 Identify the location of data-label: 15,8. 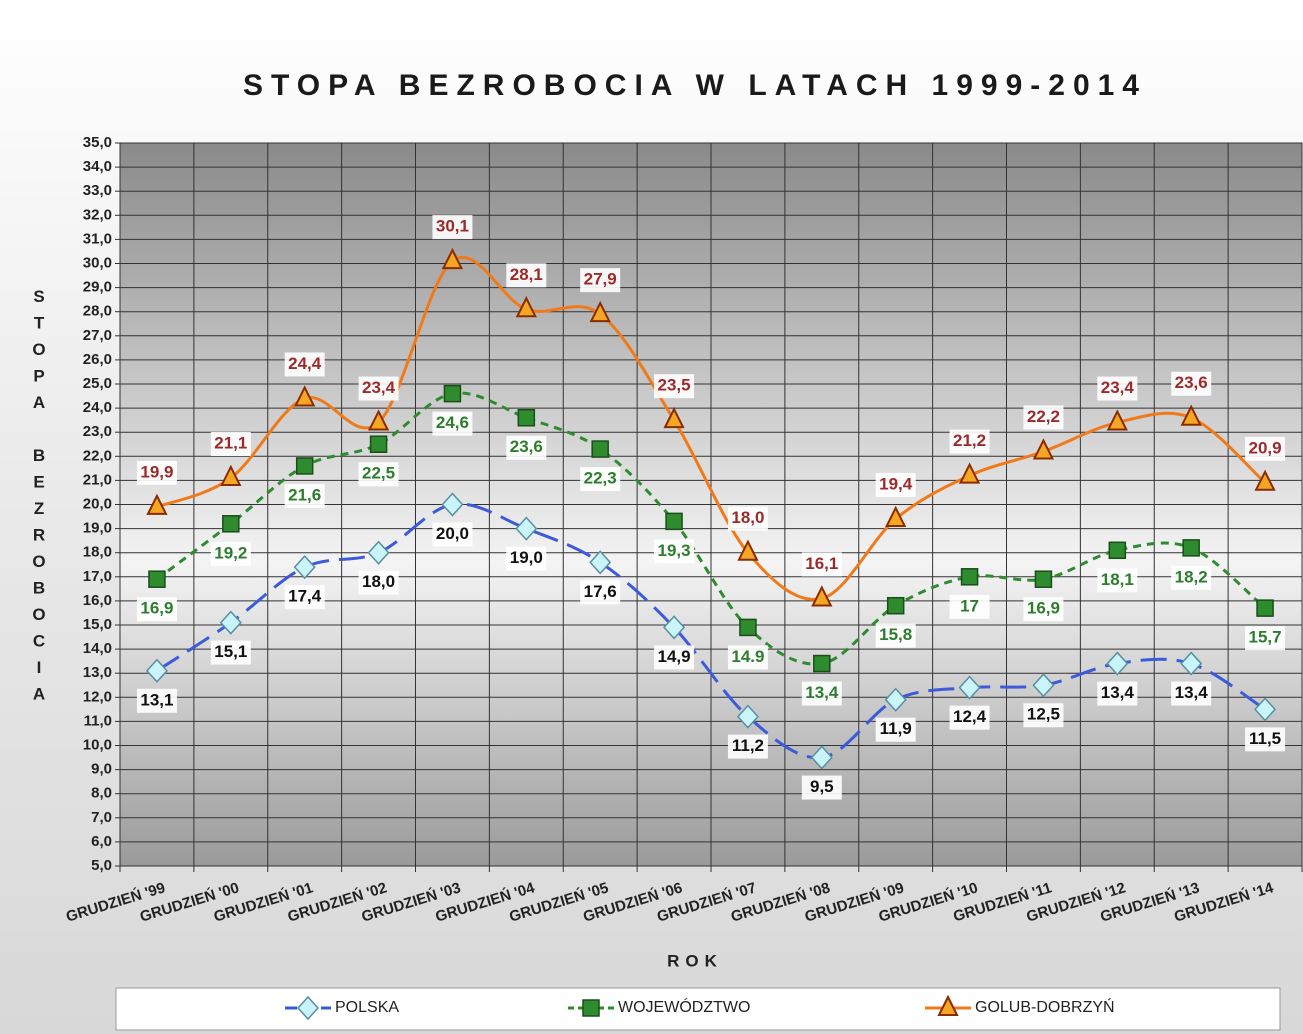
(895, 634).